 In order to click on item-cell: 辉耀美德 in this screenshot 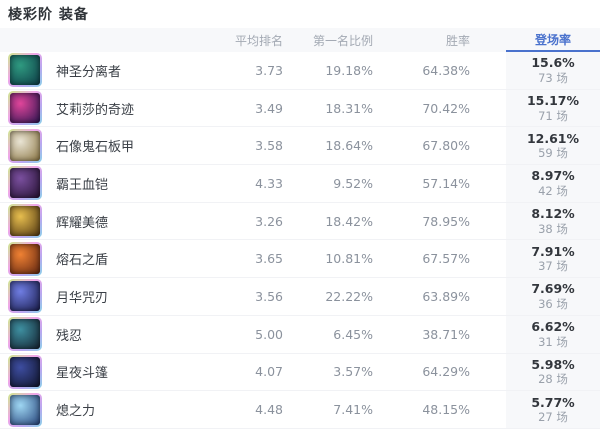, I will do `click(103, 221)`.